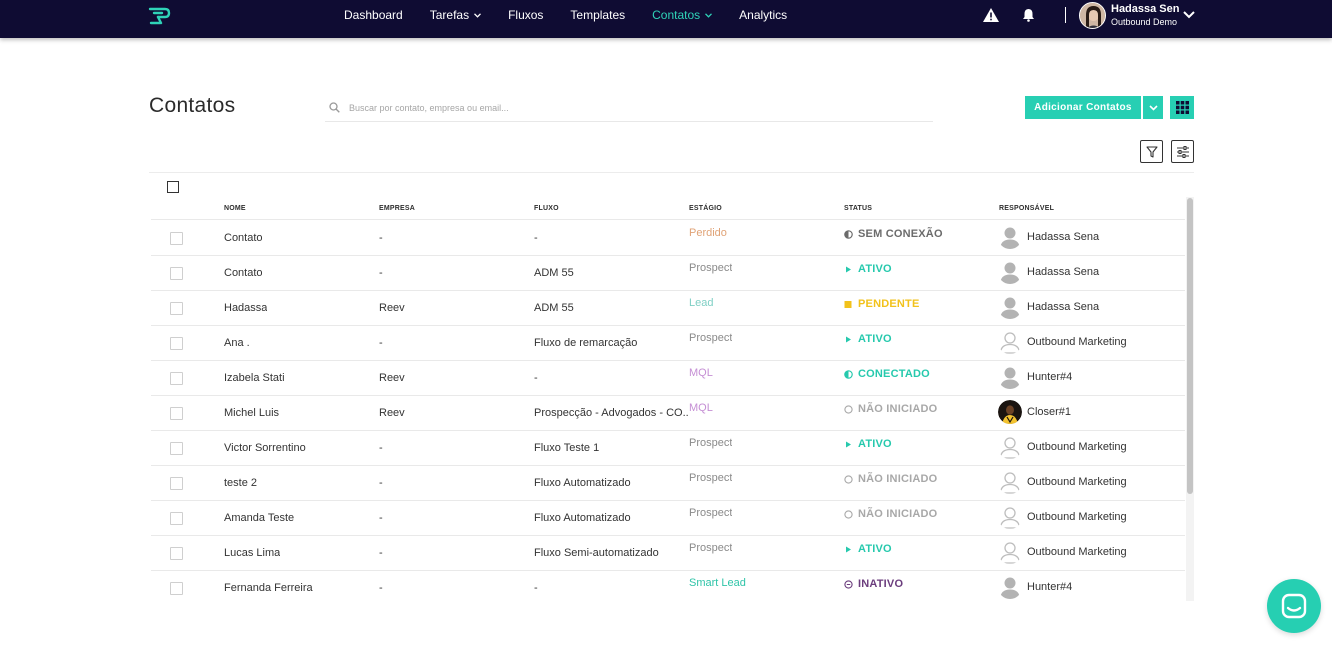 Image resolution: width=1332 pixels, height=652 pixels. I want to click on add-contacts-dropdown-button, so click(1153, 107).